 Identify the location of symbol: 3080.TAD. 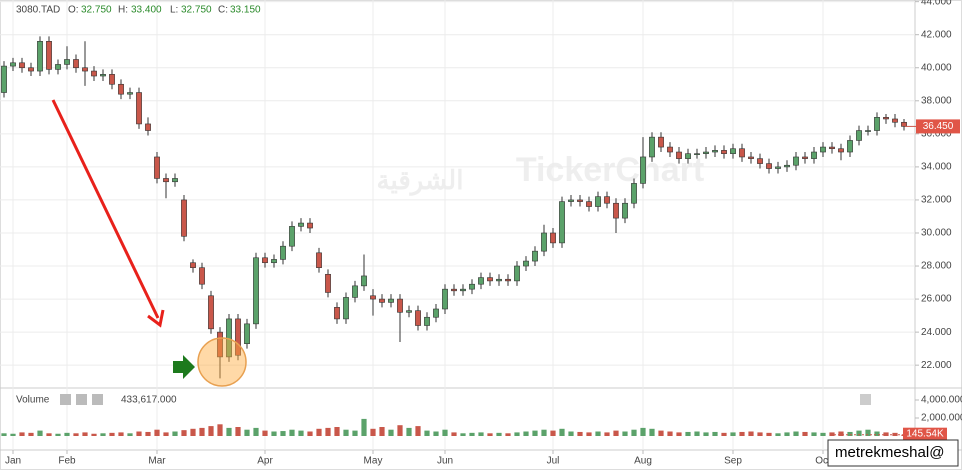
(38, 10).